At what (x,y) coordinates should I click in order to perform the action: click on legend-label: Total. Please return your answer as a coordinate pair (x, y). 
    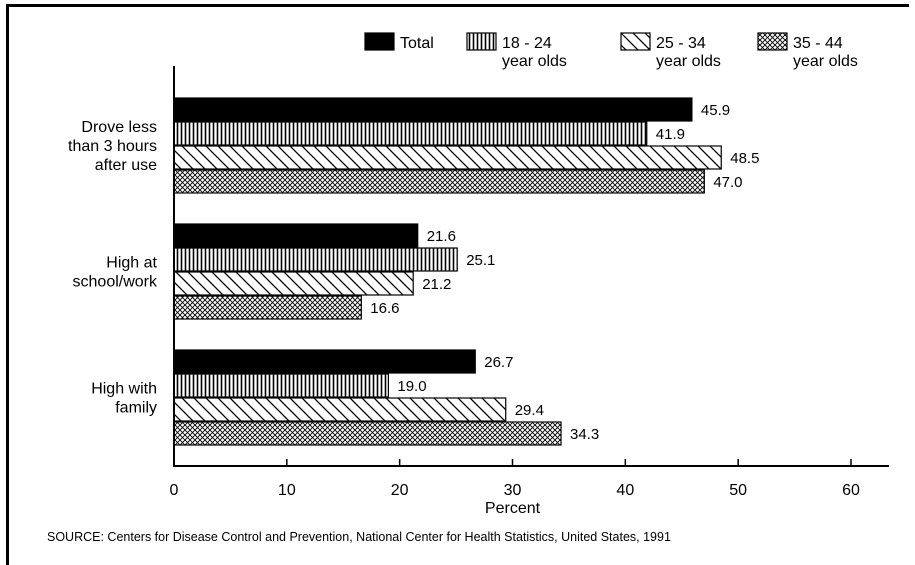
    Looking at the image, I should click on (417, 43).